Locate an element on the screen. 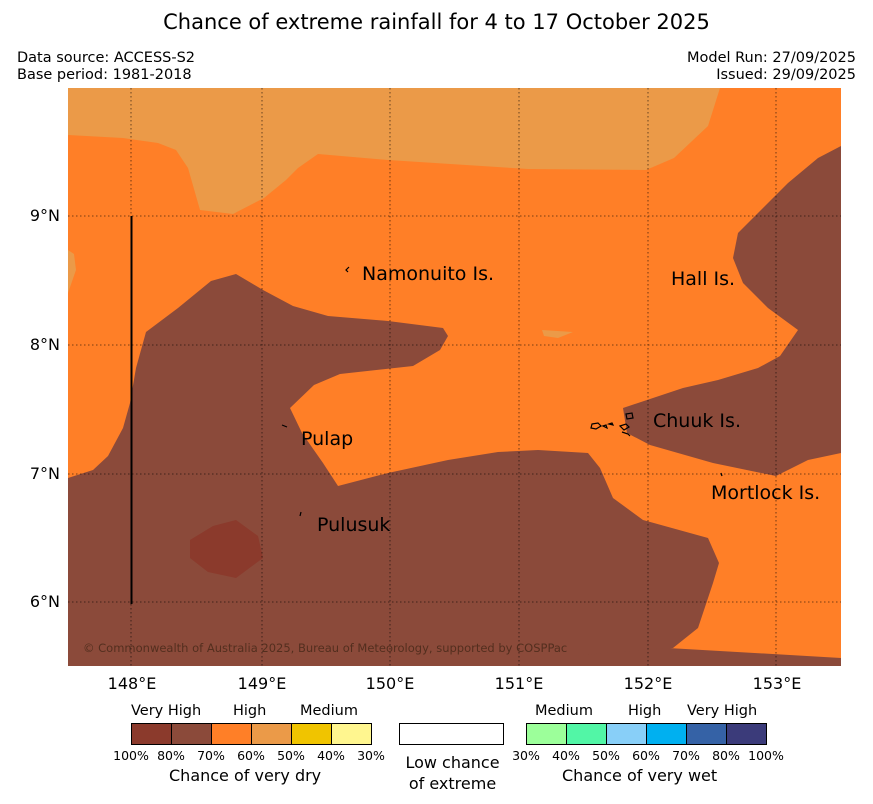  wet-tick-label: 70% is located at coordinates (686, 755).